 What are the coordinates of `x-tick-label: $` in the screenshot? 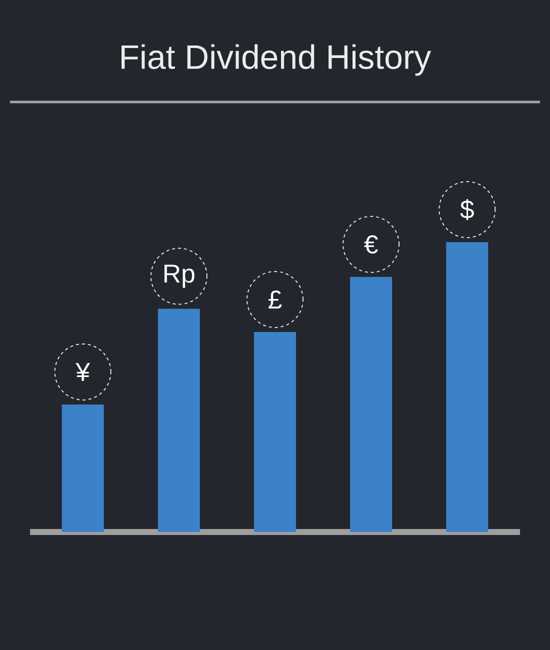 It's located at (467, 209).